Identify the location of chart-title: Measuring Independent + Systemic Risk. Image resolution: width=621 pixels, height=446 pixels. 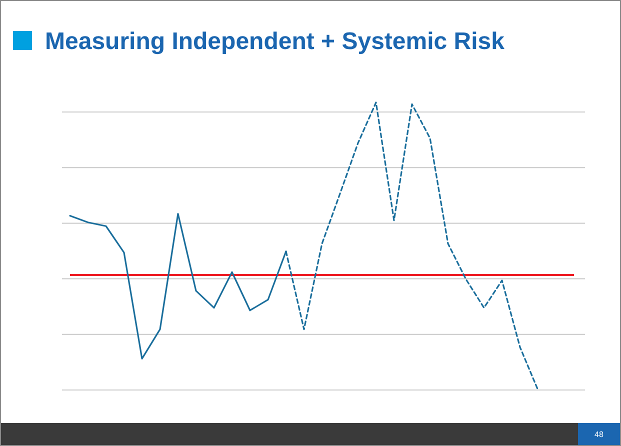
(275, 41).